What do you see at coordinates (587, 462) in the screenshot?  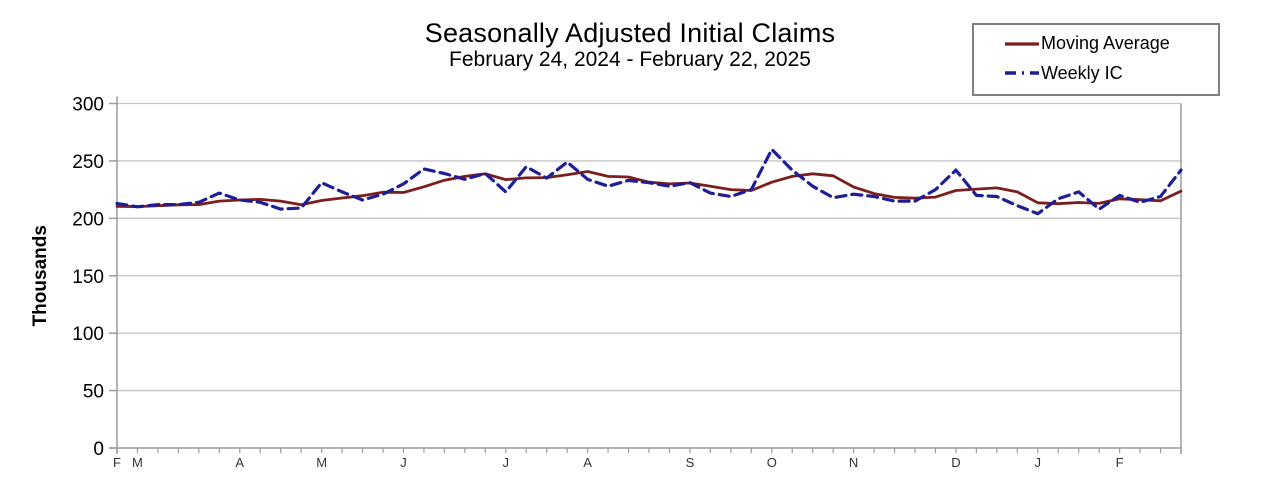 I see `x-month-label-A-week23: A` at bounding box center [587, 462].